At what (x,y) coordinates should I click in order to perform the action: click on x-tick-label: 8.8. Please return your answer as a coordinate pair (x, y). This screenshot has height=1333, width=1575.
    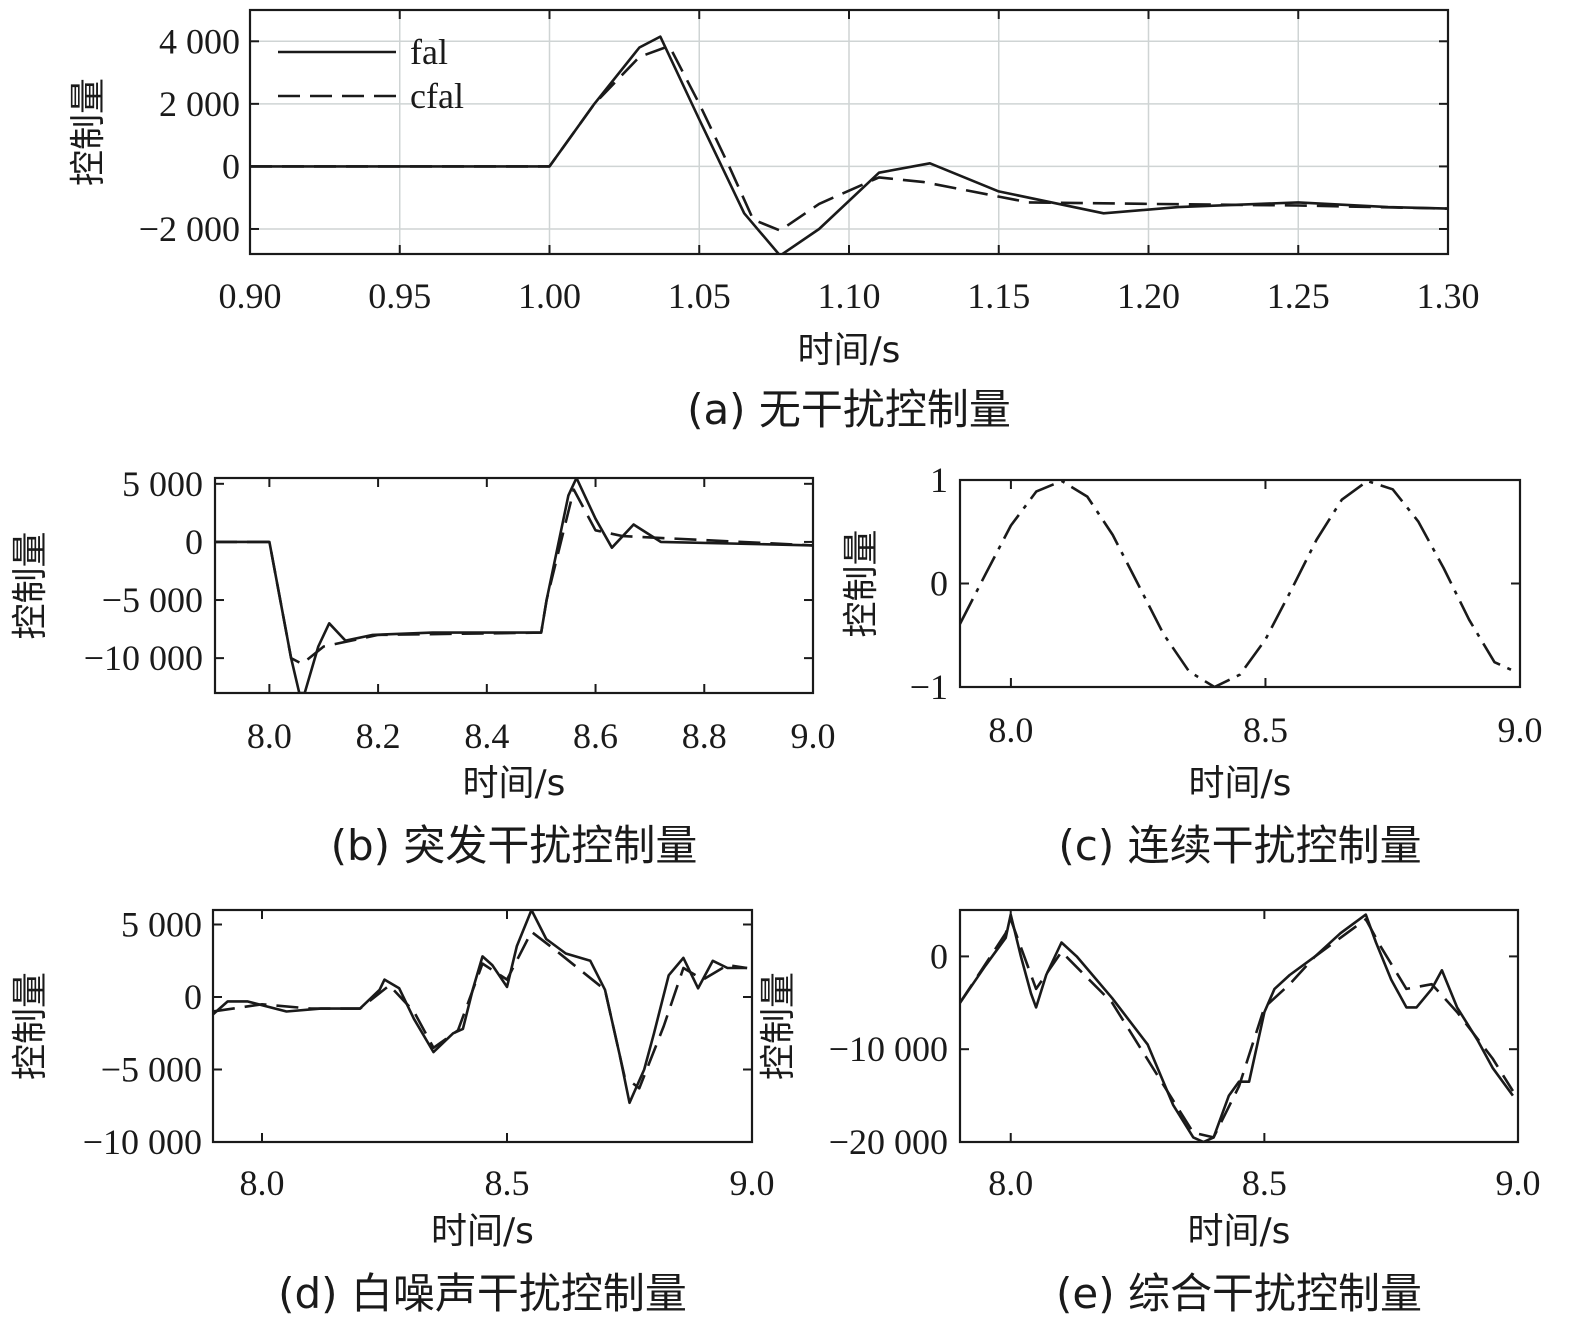
    Looking at the image, I should click on (704, 736).